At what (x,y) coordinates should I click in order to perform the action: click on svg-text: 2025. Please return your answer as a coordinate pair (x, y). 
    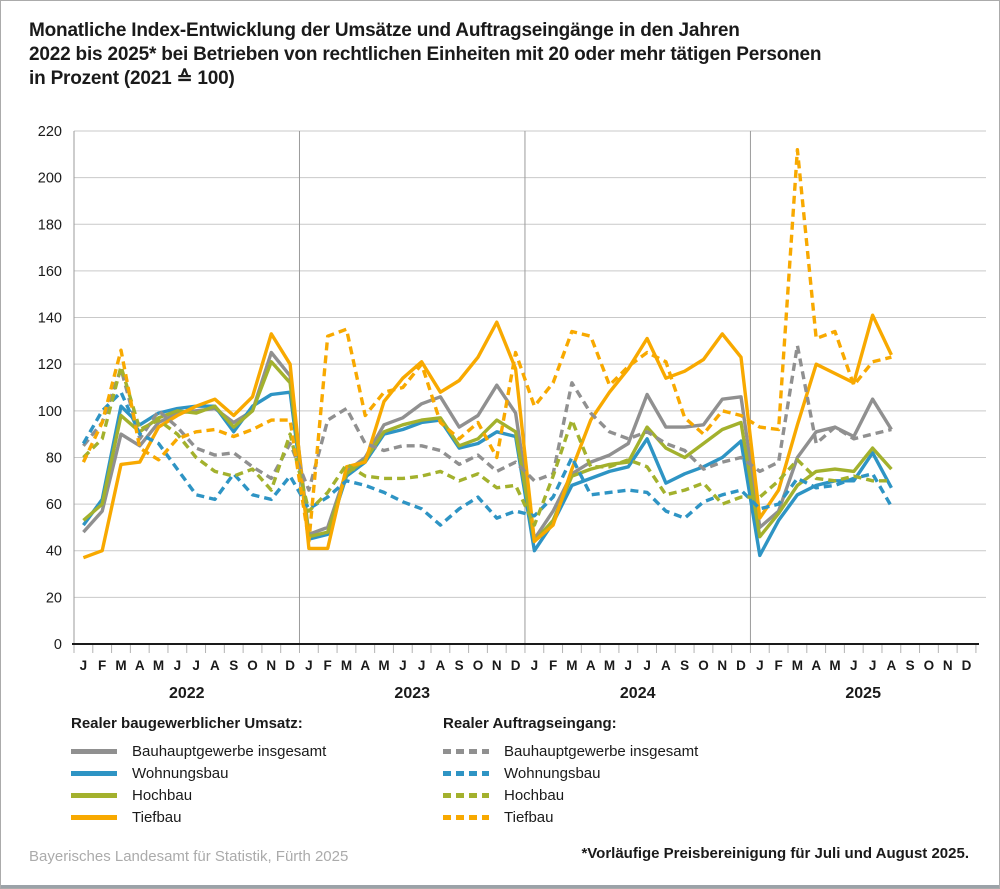
    Looking at the image, I should click on (863, 693).